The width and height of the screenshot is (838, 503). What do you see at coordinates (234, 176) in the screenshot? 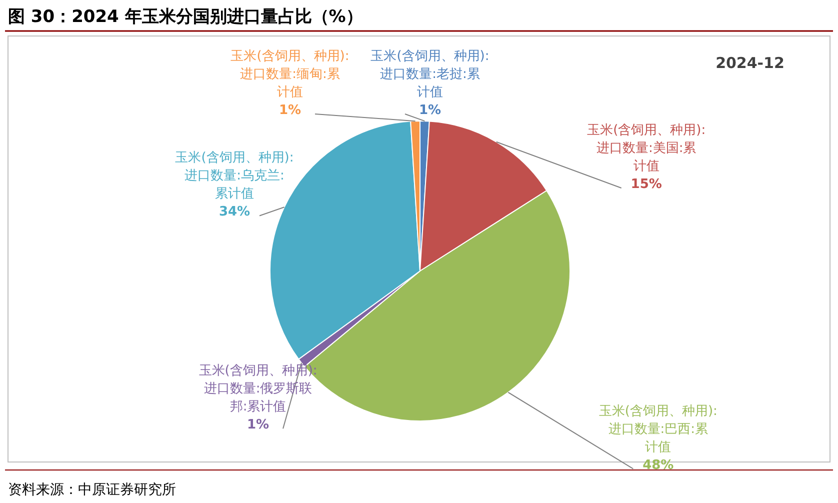
I see `slice-label: 玉米(含饲用、种用):进口数量:乌克兰:累计值` at bounding box center [234, 176].